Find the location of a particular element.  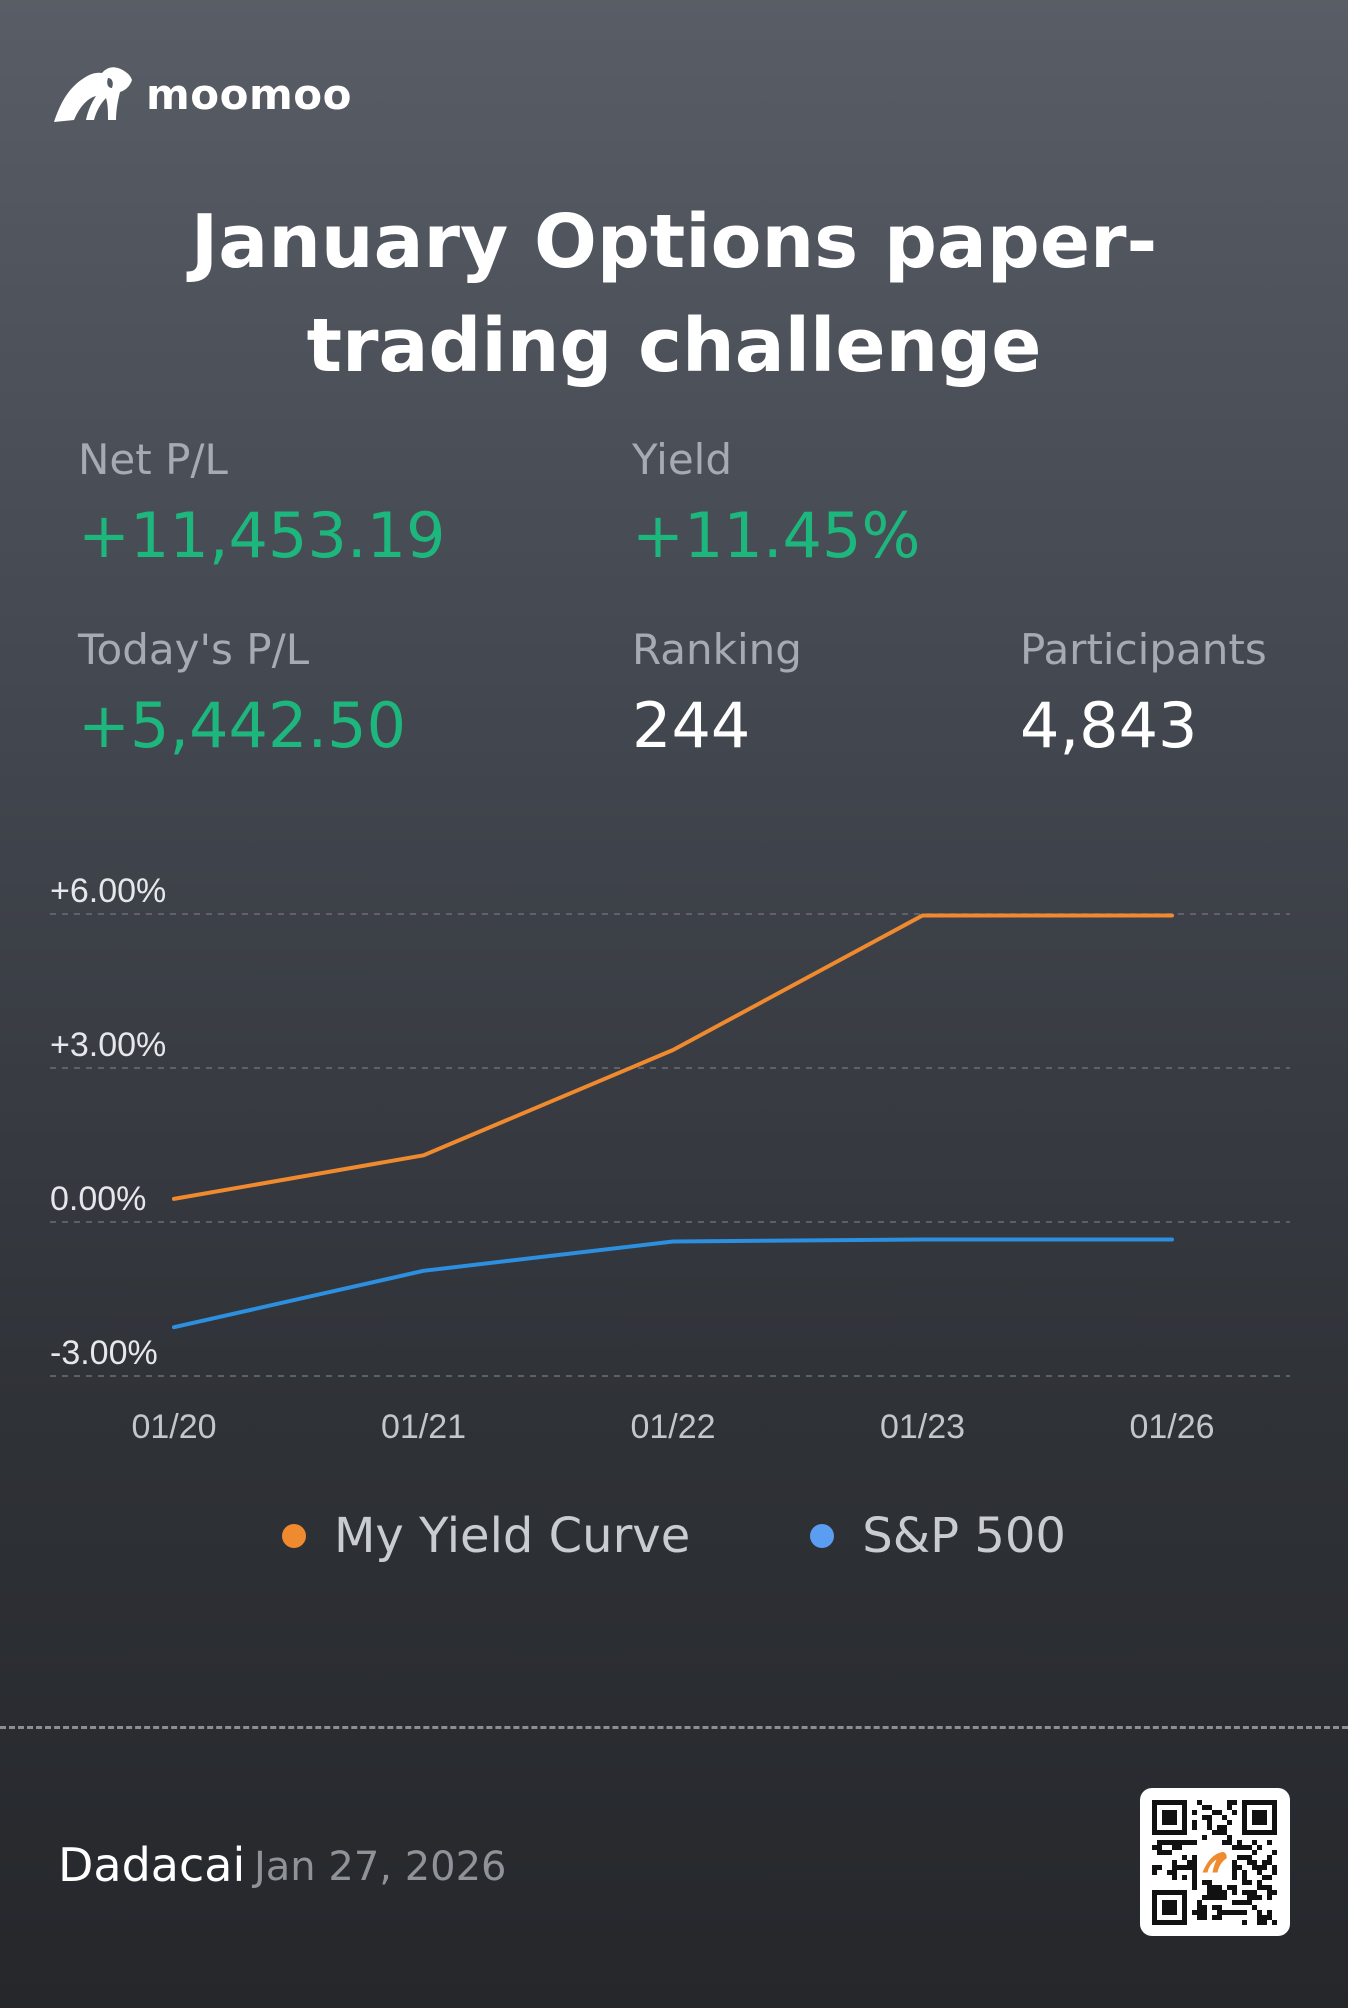

legend-label-sp500: S&P 500 is located at coordinates (964, 1536).